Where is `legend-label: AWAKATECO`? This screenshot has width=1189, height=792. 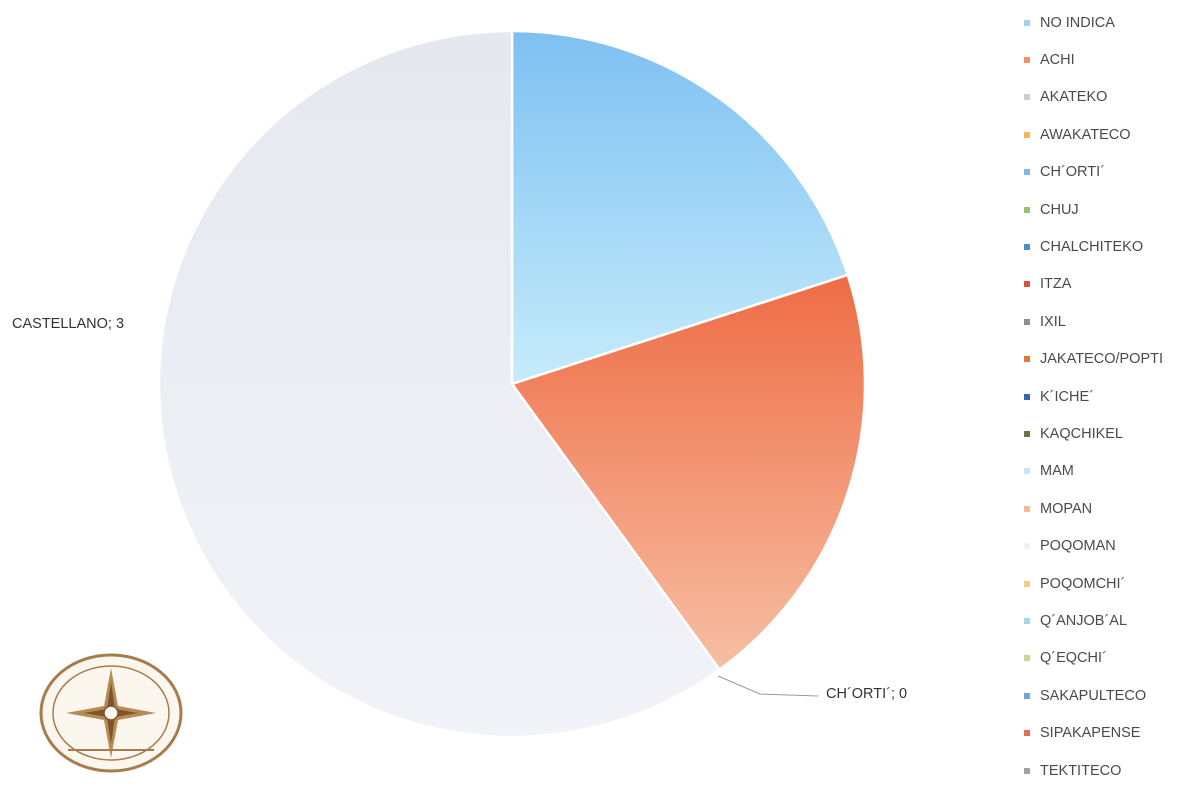 legend-label: AWAKATECO is located at coordinates (1085, 134).